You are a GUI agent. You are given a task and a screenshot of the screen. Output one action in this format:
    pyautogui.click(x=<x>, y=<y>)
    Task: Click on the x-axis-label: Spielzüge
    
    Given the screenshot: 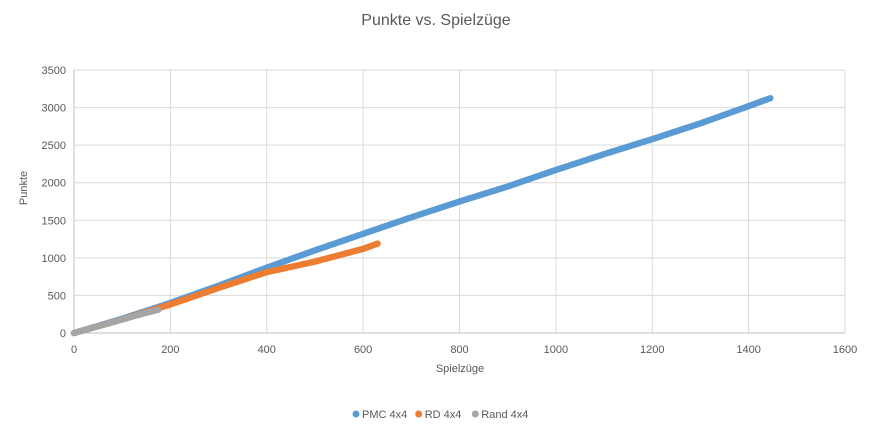 What is the action you would take?
    pyautogui.click(x=460, y=369)
    